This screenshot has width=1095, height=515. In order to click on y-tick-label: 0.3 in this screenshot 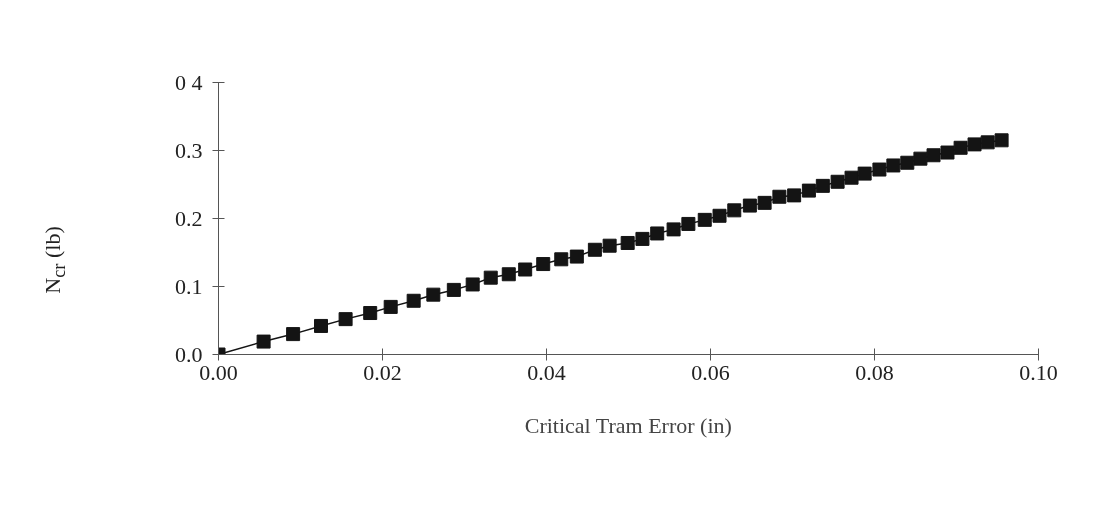, I will do `click(189, 150)`.